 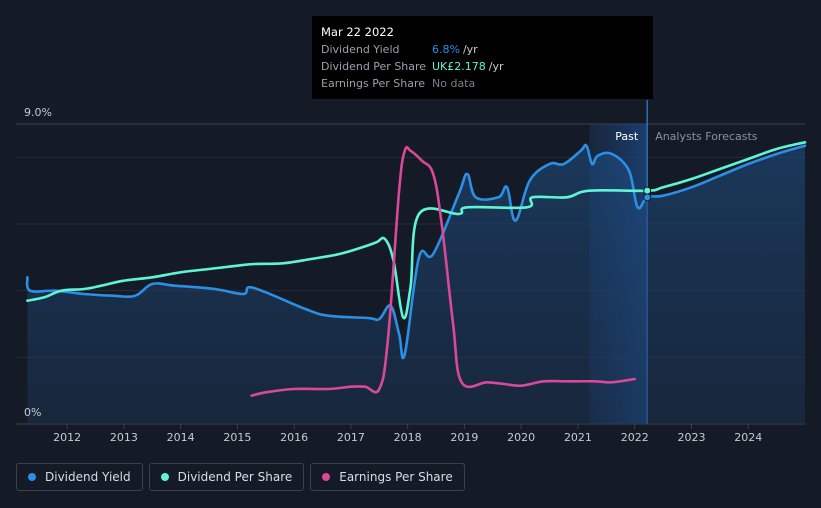 What do you see at coordinates (521, 437) in the screenshot?
I see `x-tick-label: 2020` at bounding box center [521, 437].